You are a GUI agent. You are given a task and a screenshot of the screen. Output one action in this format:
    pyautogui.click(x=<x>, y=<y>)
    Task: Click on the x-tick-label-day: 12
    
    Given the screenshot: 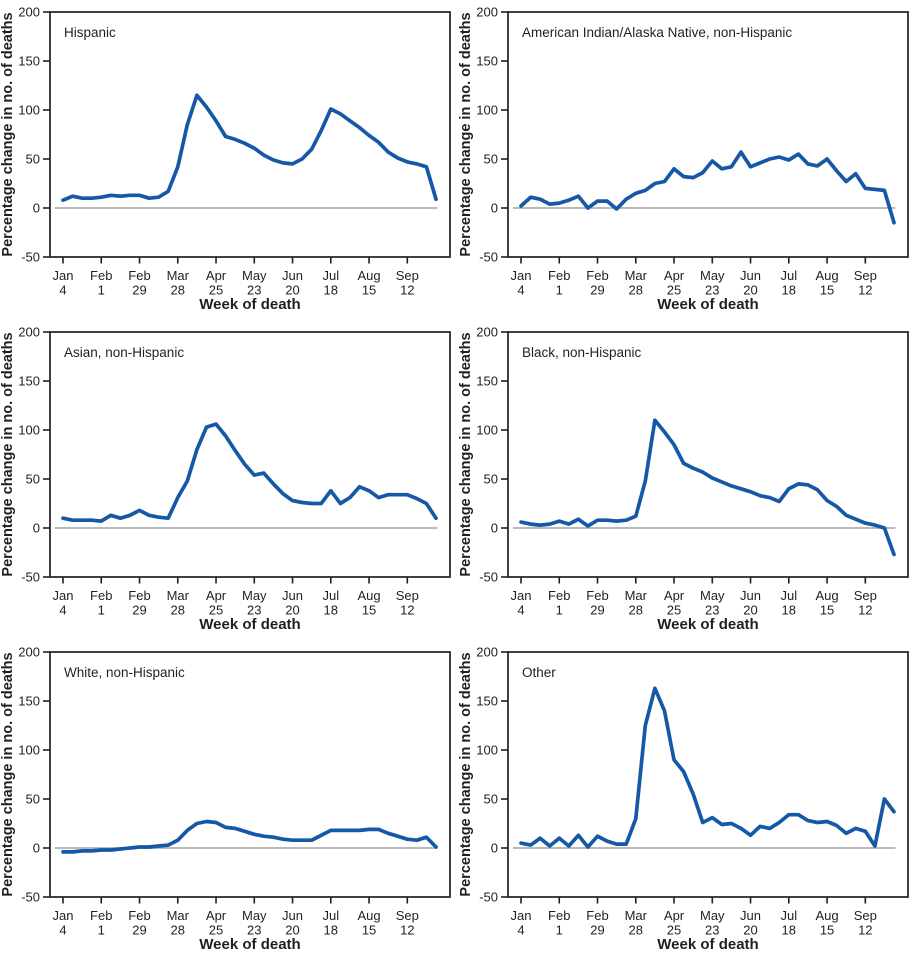 What is the action you would take?
    pyautogui.click(x=865, y=290)
    